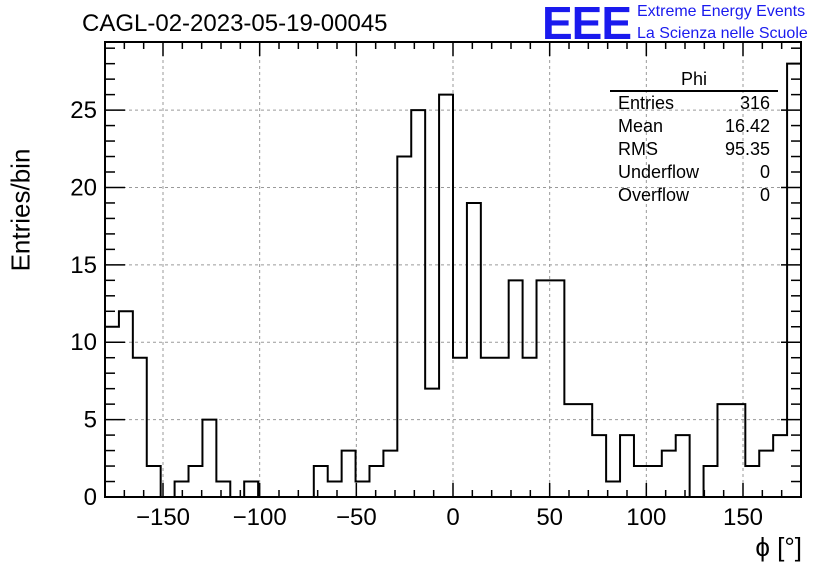 The height and width of the screenshot is (572, 836). I want to click on chart-title: CAGL-02-2023-05-19-00045, so click(235, 23).